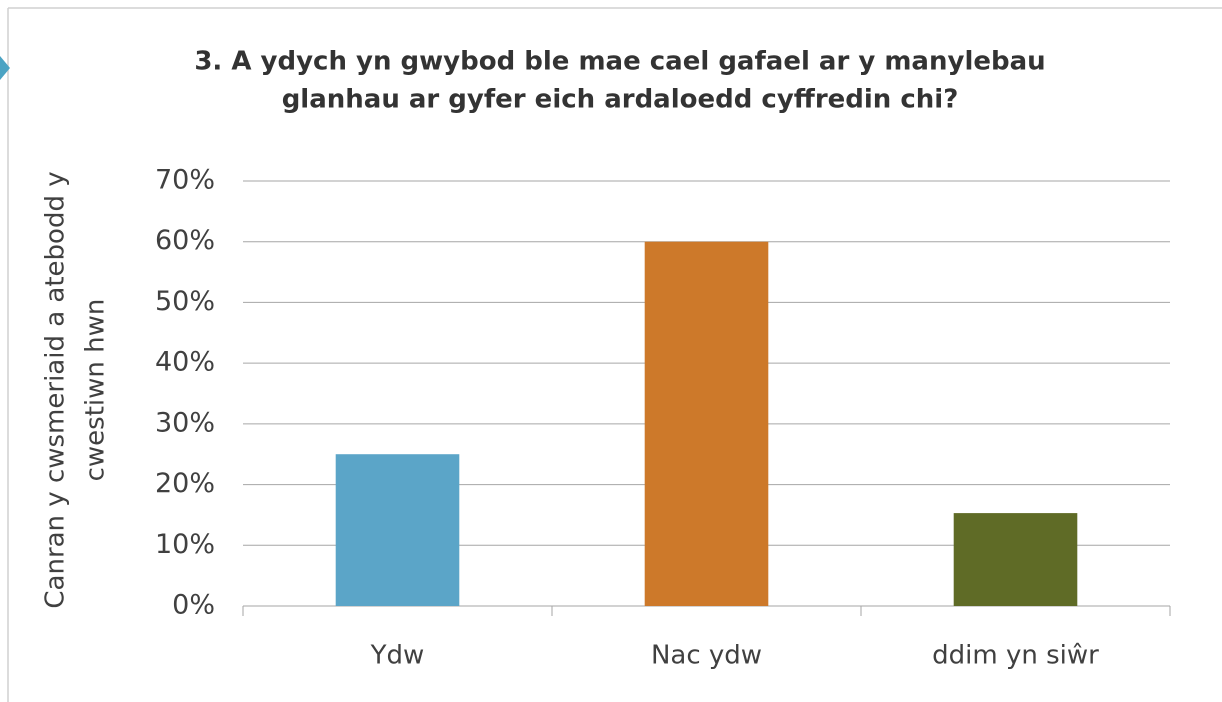  What do you see at coordinates (185, 544) in the screenshot?
I see `y-tick-label: 10%` at bounding box center [185, 544].